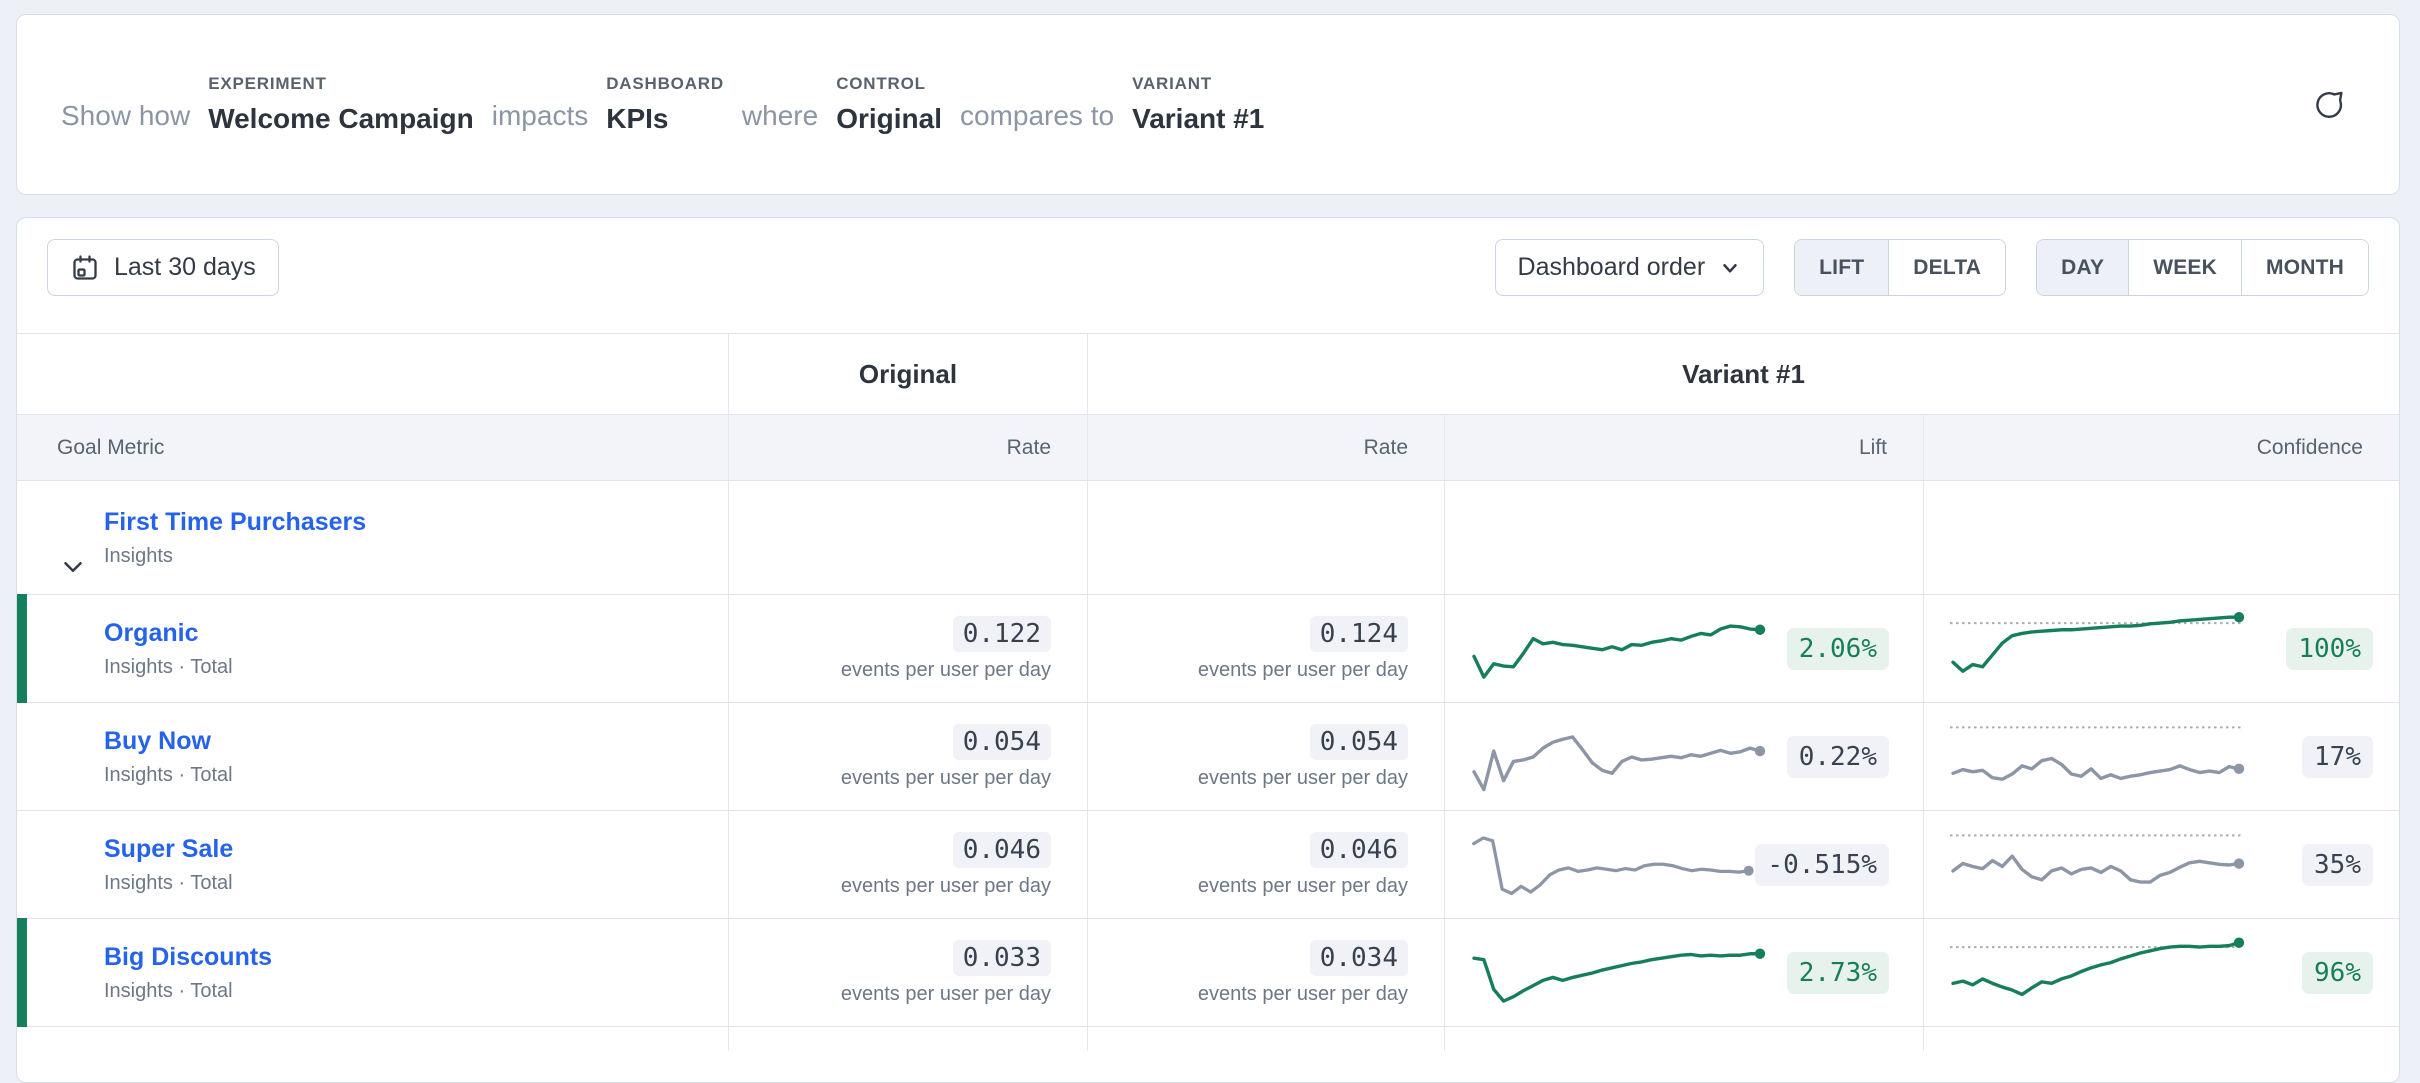  What do you see at coordinates (373, 756) in the screenshot?
I see `metric-name-cell: Buy Now Insights · Total` at bounding box center [373, 756].